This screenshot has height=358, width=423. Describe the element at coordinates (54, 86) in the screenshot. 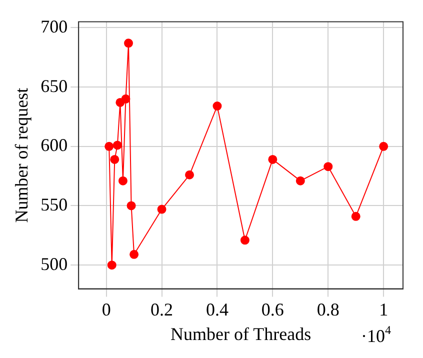

I see `y-tick-label: 650` at that location.